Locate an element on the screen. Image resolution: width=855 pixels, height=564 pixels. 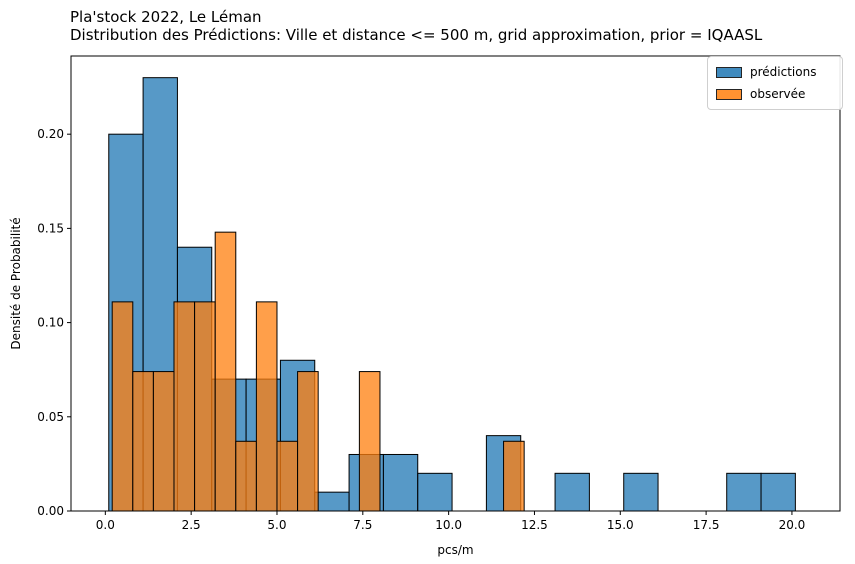
legend: prédictions observée is located at coordinates (775, 83).